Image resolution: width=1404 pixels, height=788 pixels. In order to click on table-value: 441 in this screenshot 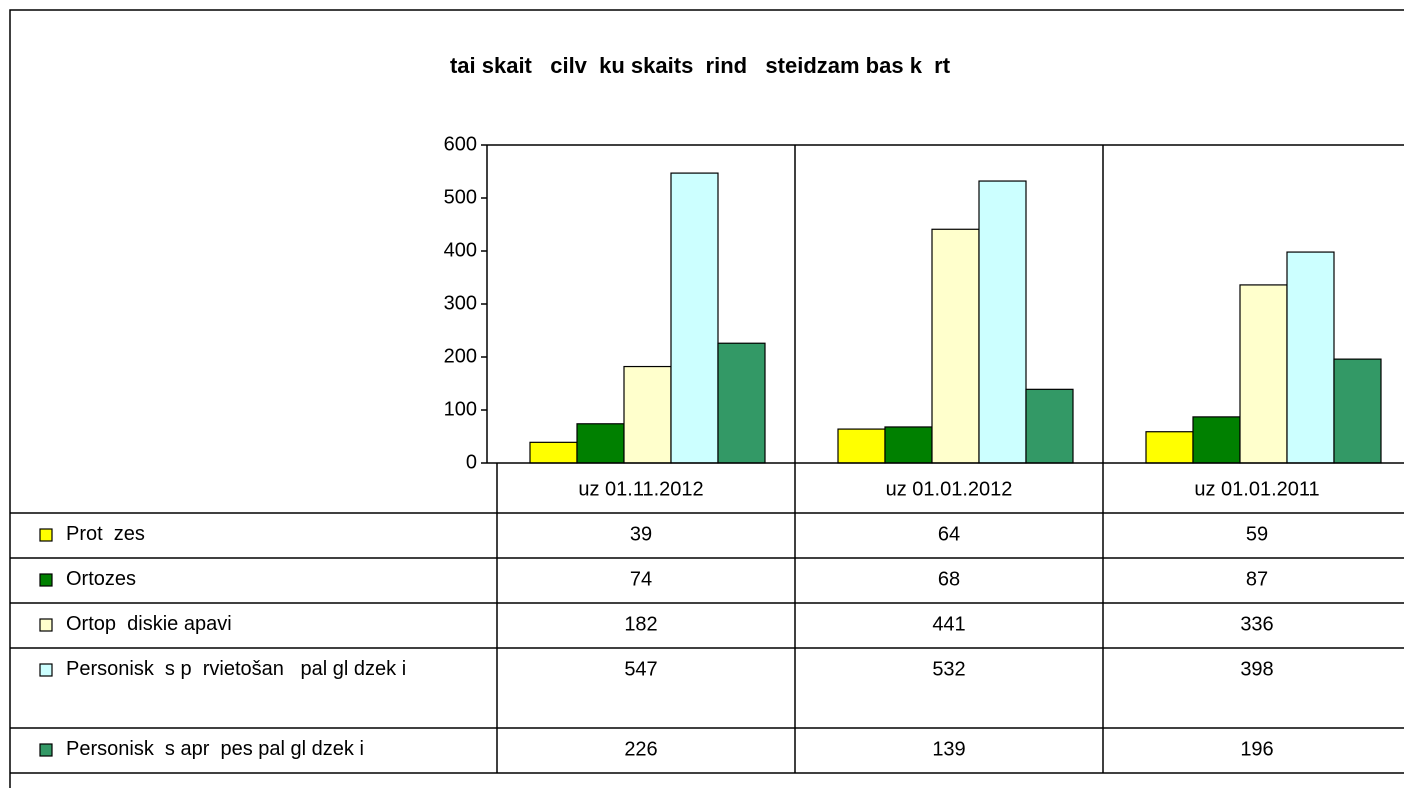, I will do `click(948, 624)`.